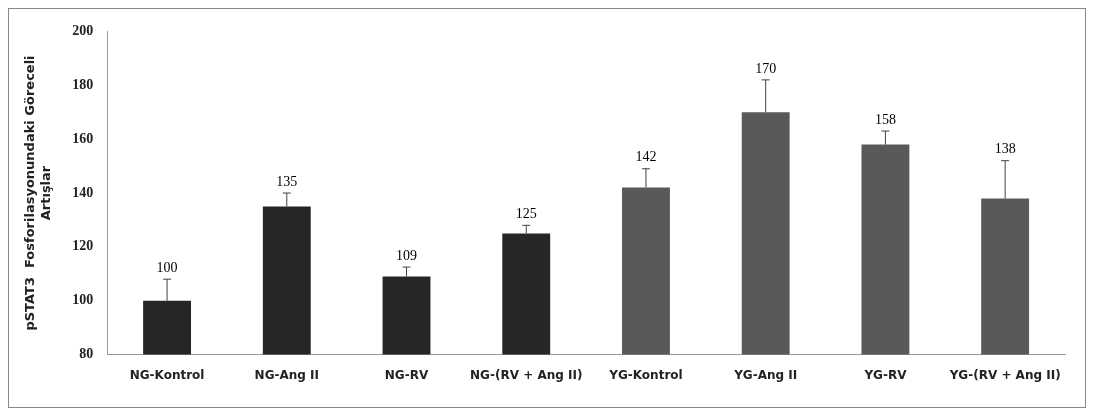 This screenshot has width=1094, height=416. Describe the element at coordinates (646, 157) in the screenshot. I see `data-label: 142` at that location.